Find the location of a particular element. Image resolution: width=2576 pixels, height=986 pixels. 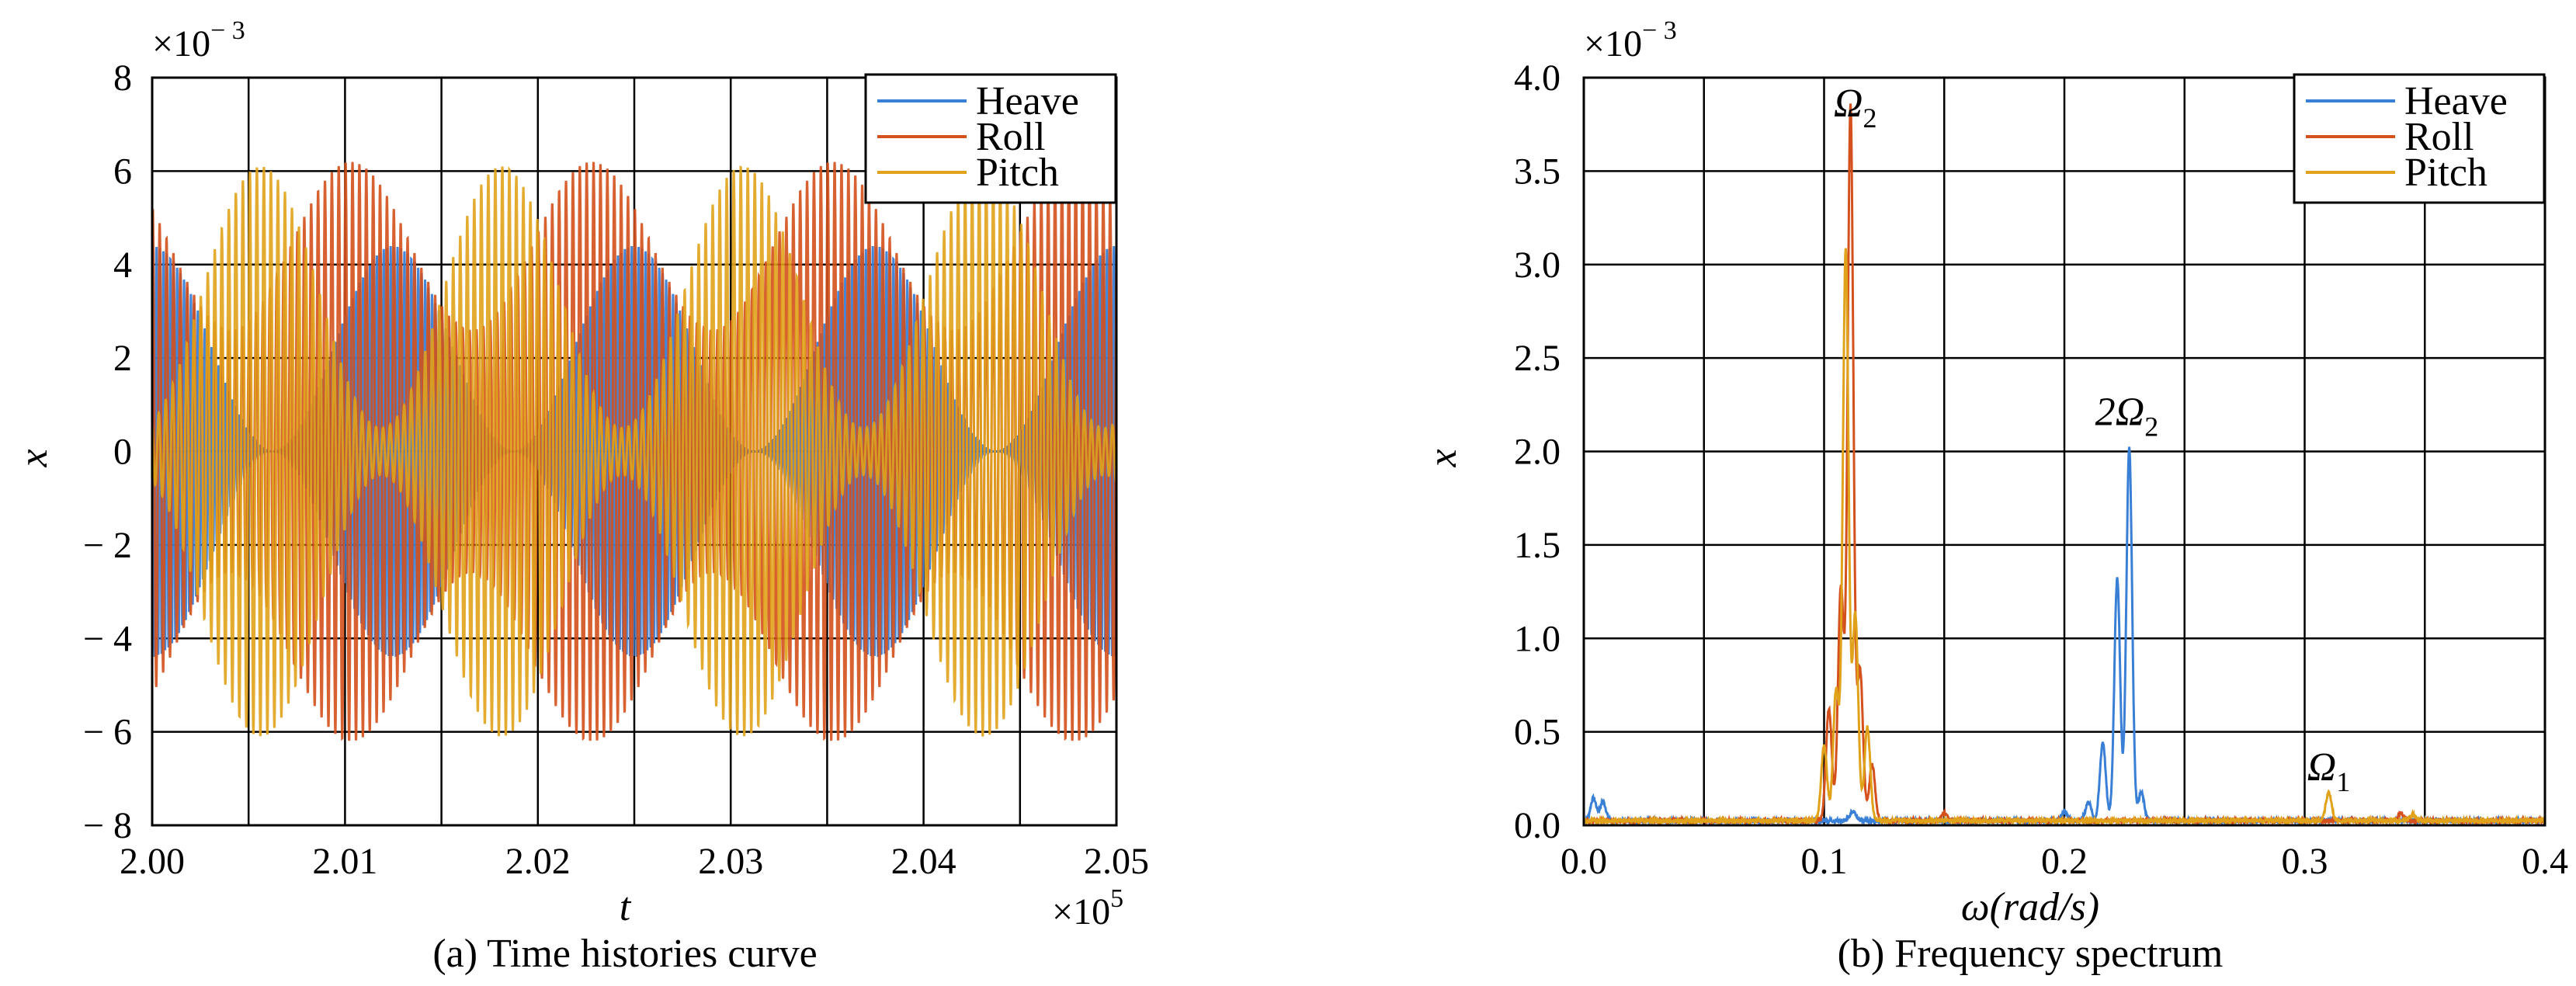

y-tick-label: 6 is located at coordinates (122, 171).